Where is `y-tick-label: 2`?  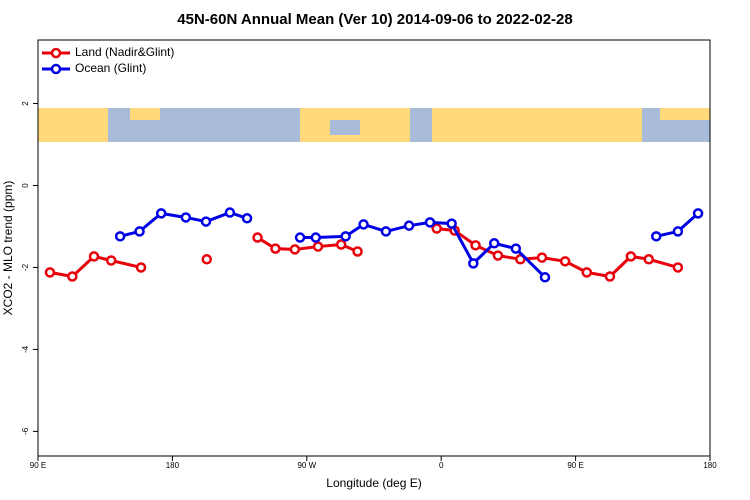
y-tick-label: 2 is located at coordinates (25, 103).